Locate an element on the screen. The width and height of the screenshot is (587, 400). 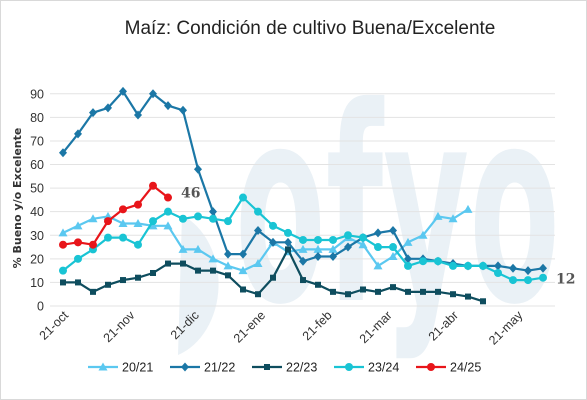
legend-item-24-25: 24/25 is located at coordinates (448, 368).